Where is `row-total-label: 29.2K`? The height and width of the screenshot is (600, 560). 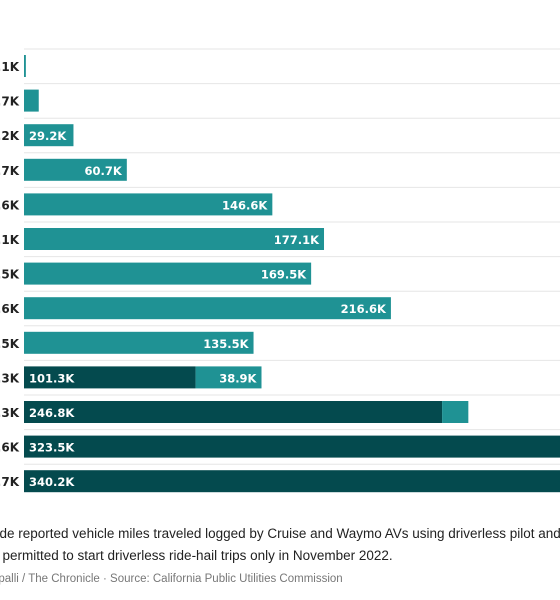
row-total-label: 29.2K is located at coordinates (10, 136).